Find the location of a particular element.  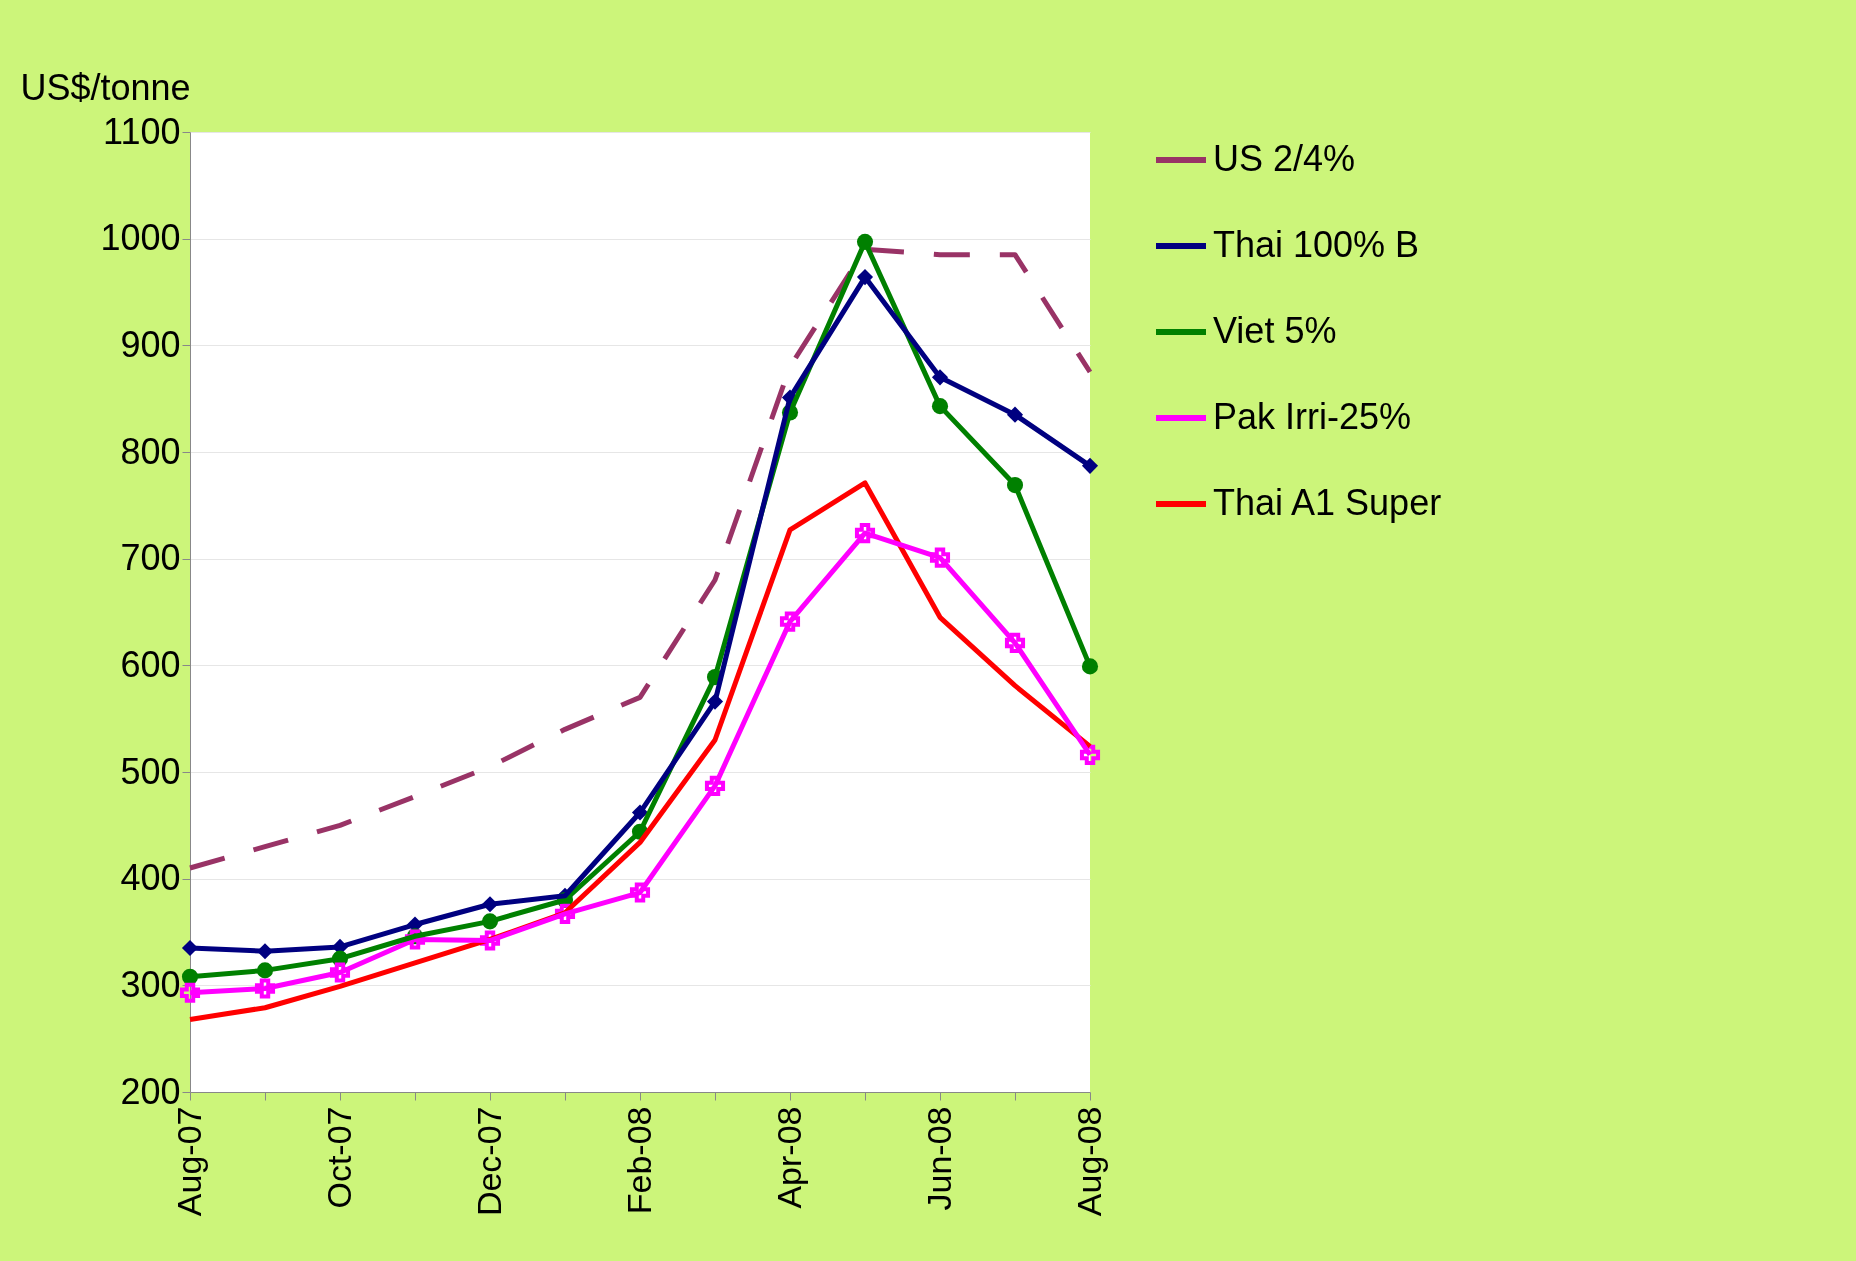

x-tick-label: Aug-07 is located at coordinates (188, 1161).